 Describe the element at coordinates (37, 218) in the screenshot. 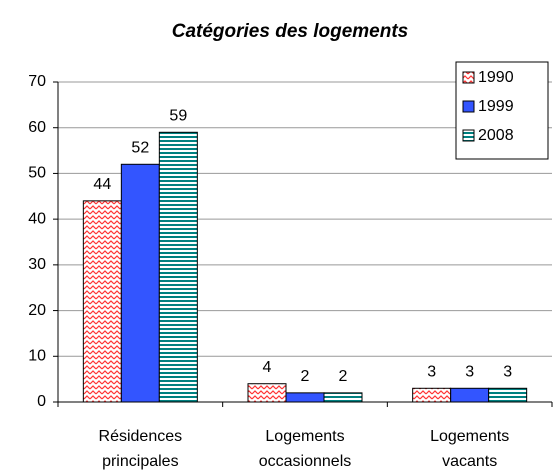

I see `y-tick-label: 40` at that location.